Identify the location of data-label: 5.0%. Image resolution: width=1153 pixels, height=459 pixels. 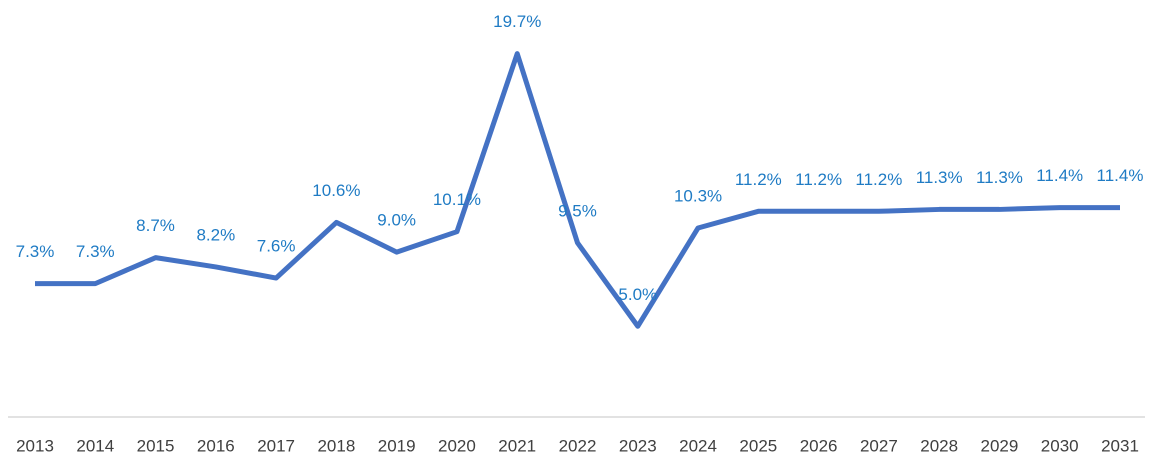
(637, 294).